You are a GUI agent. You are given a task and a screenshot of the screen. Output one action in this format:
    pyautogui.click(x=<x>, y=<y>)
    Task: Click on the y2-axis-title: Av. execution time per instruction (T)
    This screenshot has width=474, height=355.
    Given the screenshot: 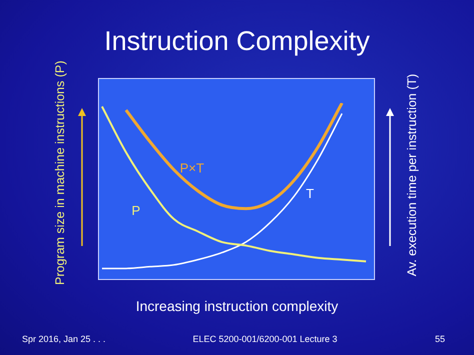 What is the action you would take?
    pyautogui.click(x=412, y=175)
    